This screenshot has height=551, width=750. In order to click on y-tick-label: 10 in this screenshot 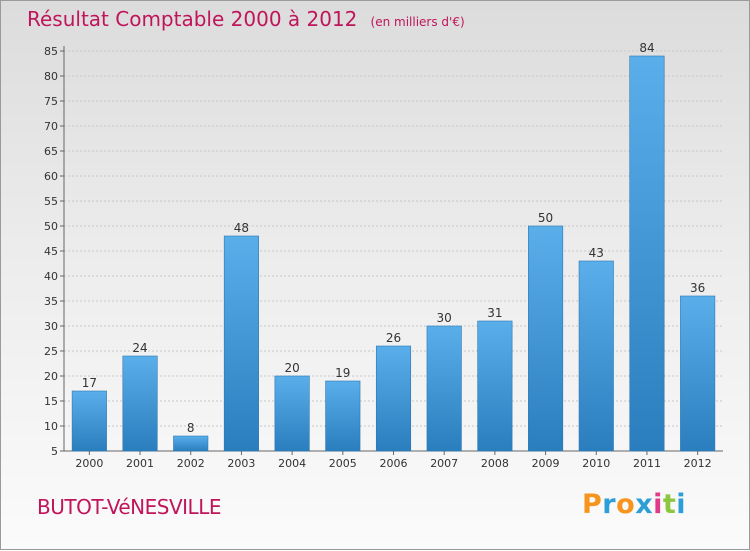, I will do `click(51, 426)`.